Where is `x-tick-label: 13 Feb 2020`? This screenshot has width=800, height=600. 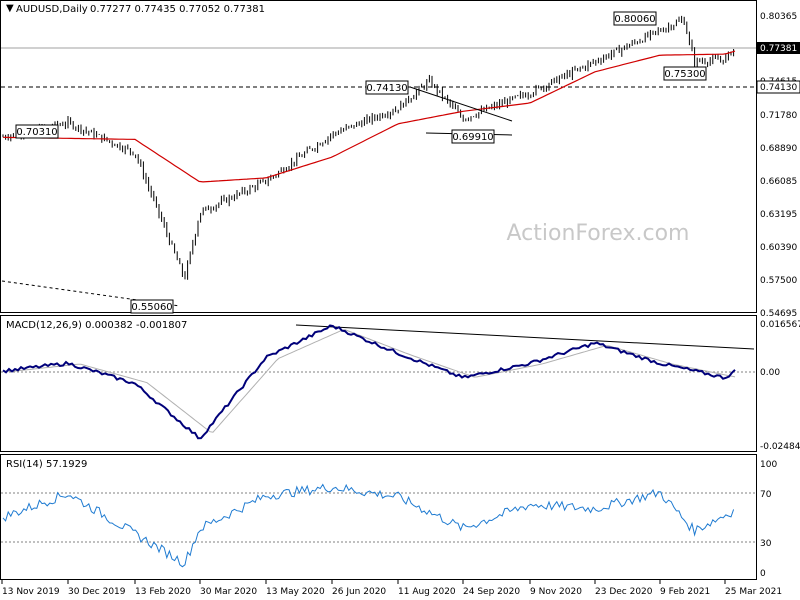 x-tick-label: 13 Feb 2020 is located at coordinates (163, 592).